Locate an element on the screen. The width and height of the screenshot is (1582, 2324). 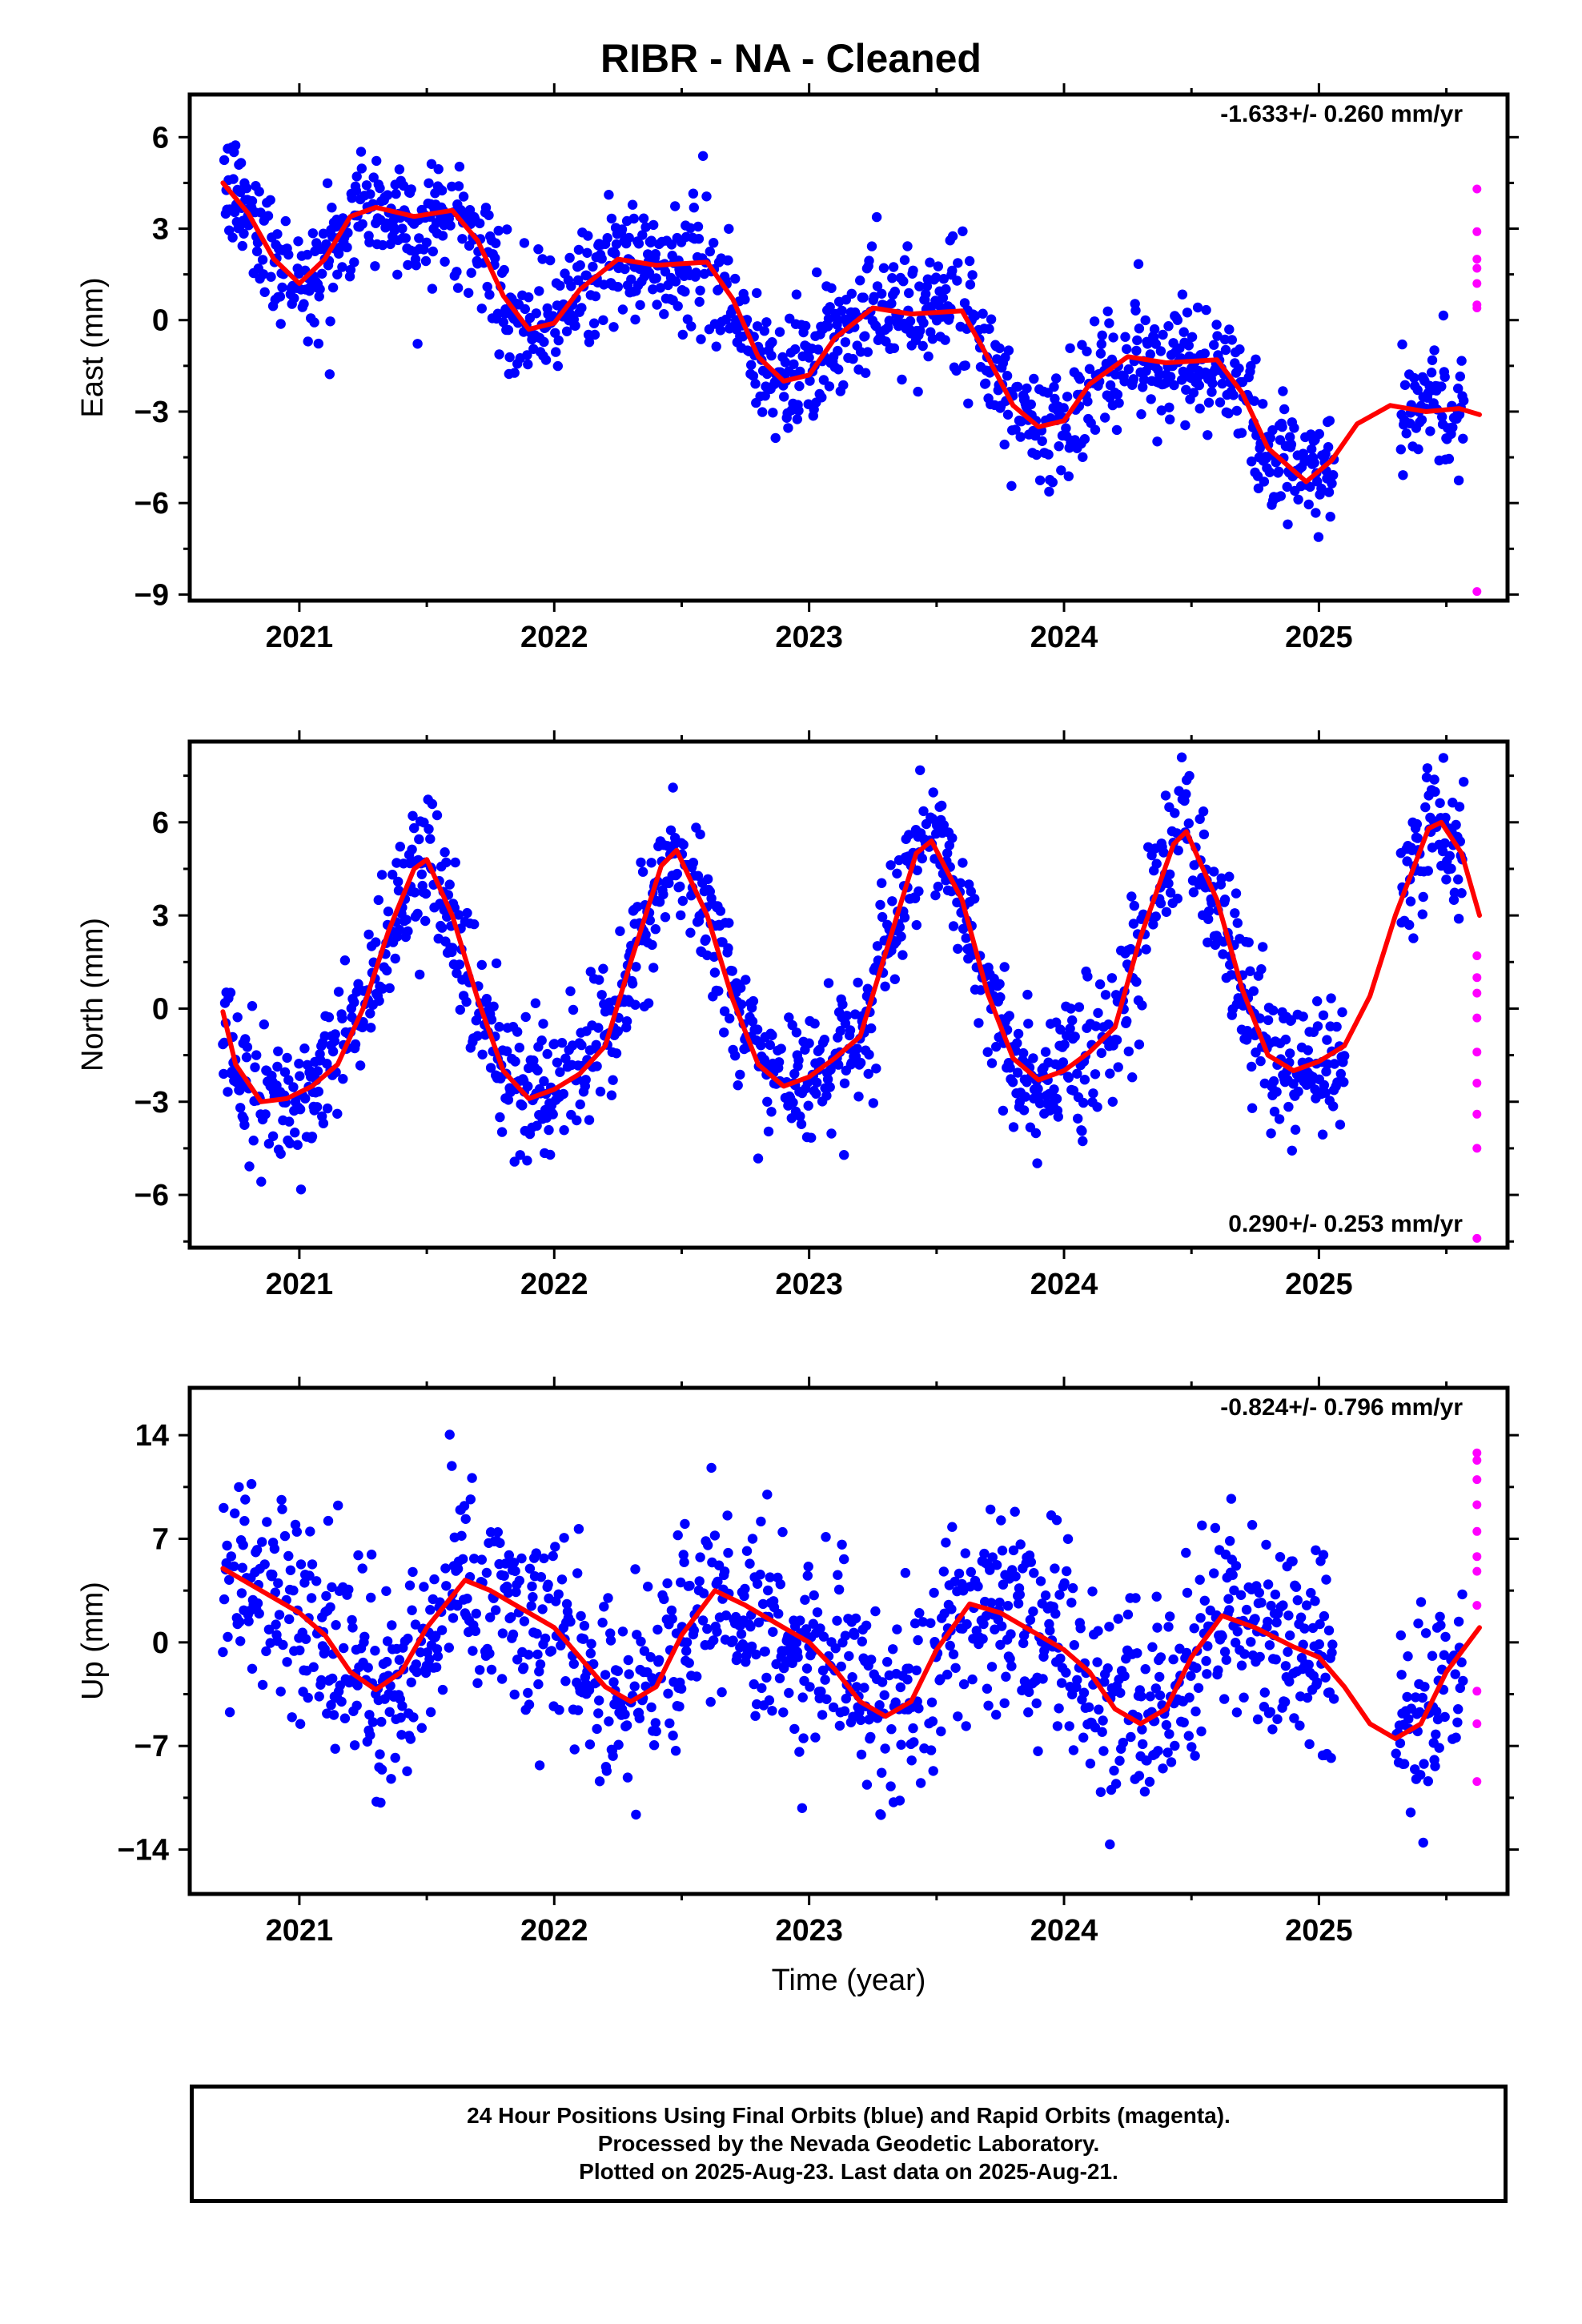
north-rapid-point is located at coordinates (1477, 1083).